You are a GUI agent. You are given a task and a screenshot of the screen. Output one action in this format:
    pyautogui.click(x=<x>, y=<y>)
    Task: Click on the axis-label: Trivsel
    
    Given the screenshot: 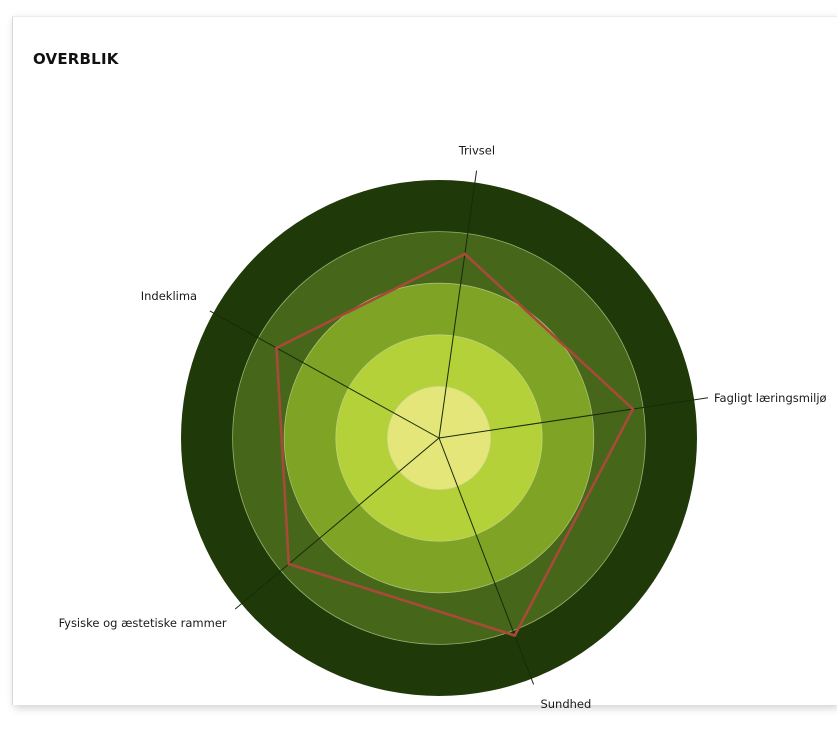 What is the action you would take?
    pyautogui.click(x=476, y=151)
    